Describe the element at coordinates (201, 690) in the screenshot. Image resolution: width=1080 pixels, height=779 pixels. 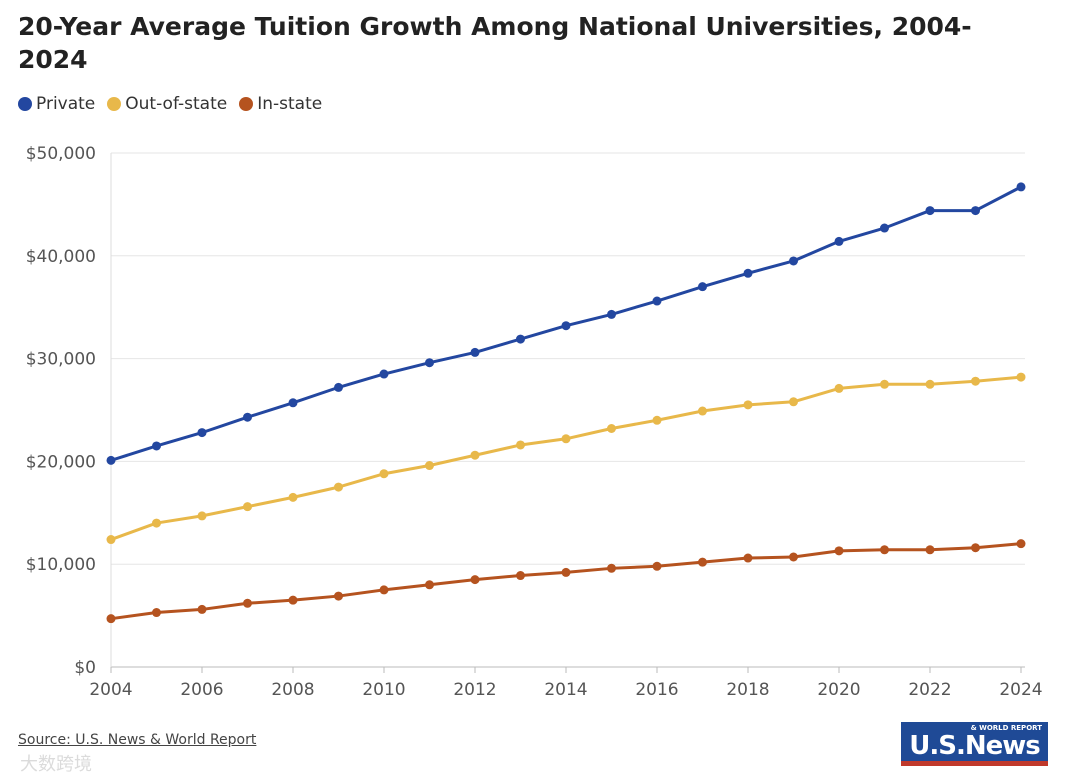
I see `x-tick-label: 2006` at that location.